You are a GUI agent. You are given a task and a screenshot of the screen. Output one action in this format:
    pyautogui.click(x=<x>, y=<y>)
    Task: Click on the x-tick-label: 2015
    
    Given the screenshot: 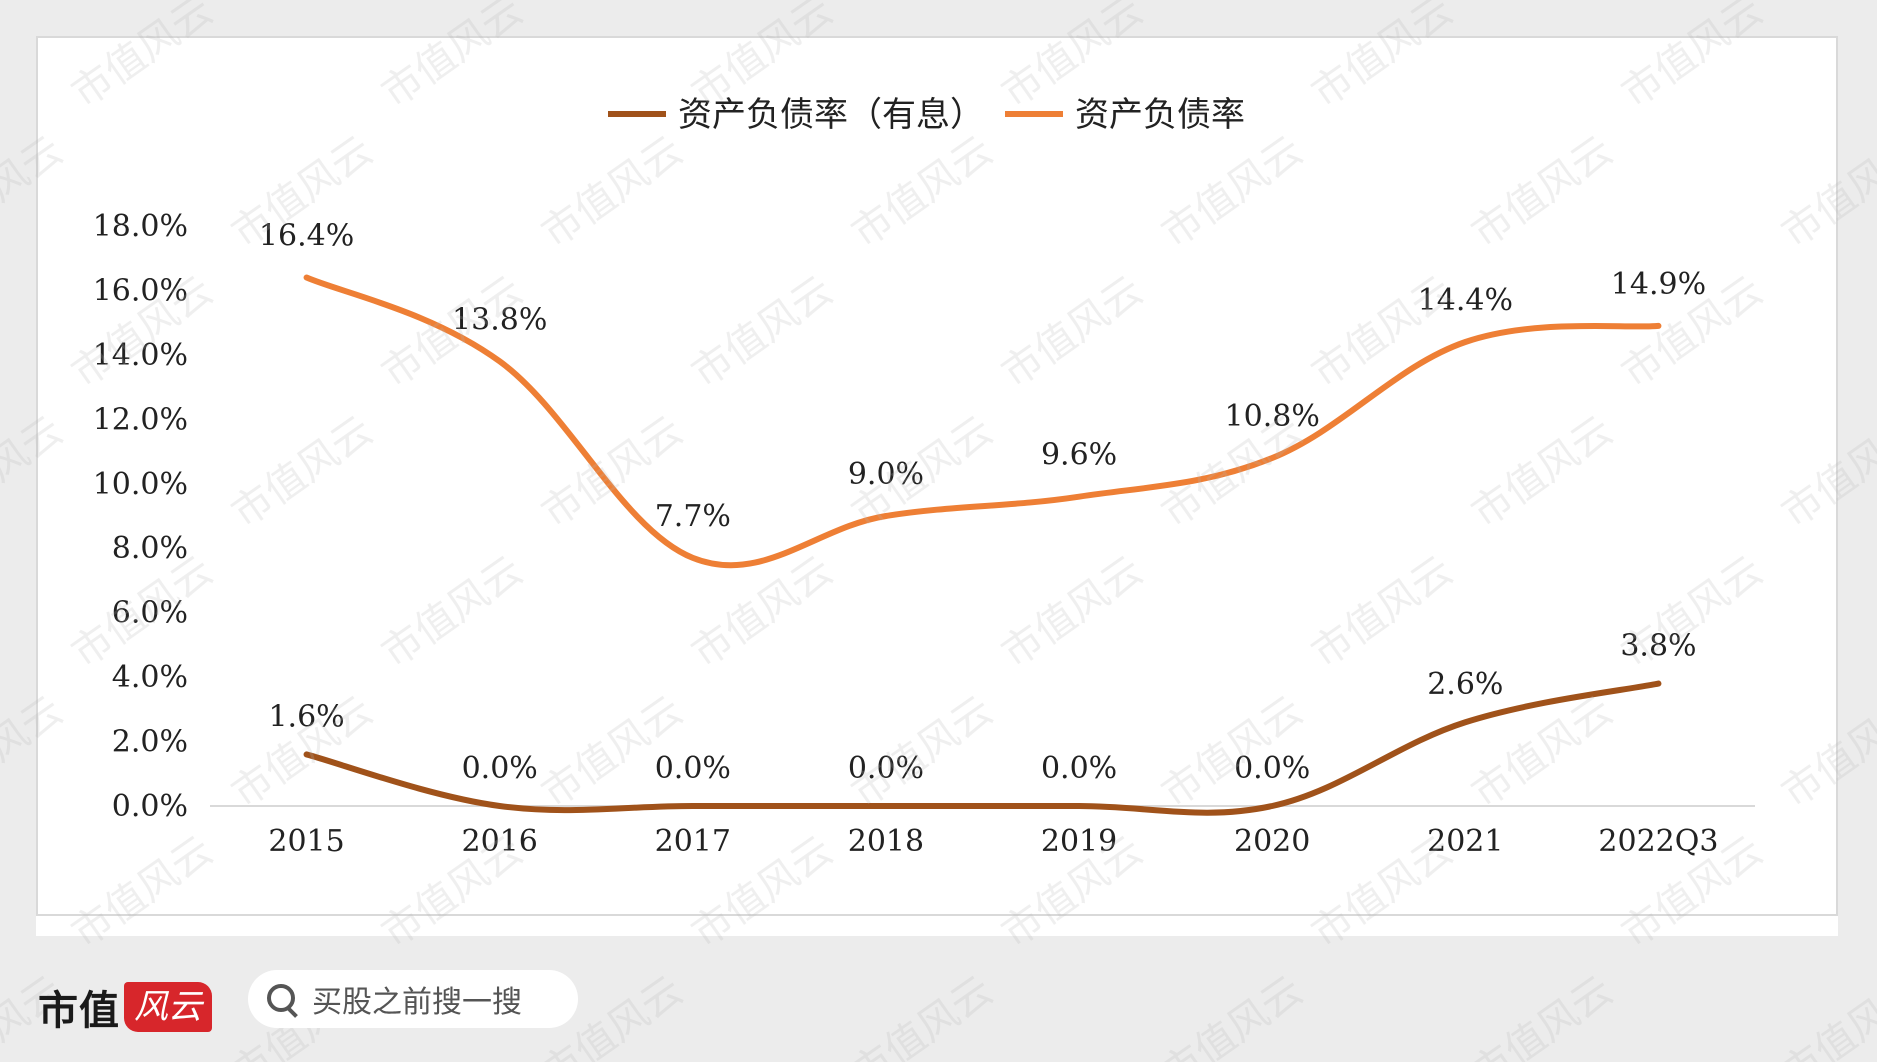 What is the action you would take?
    pyautogui.click(x=306, y=841)
    